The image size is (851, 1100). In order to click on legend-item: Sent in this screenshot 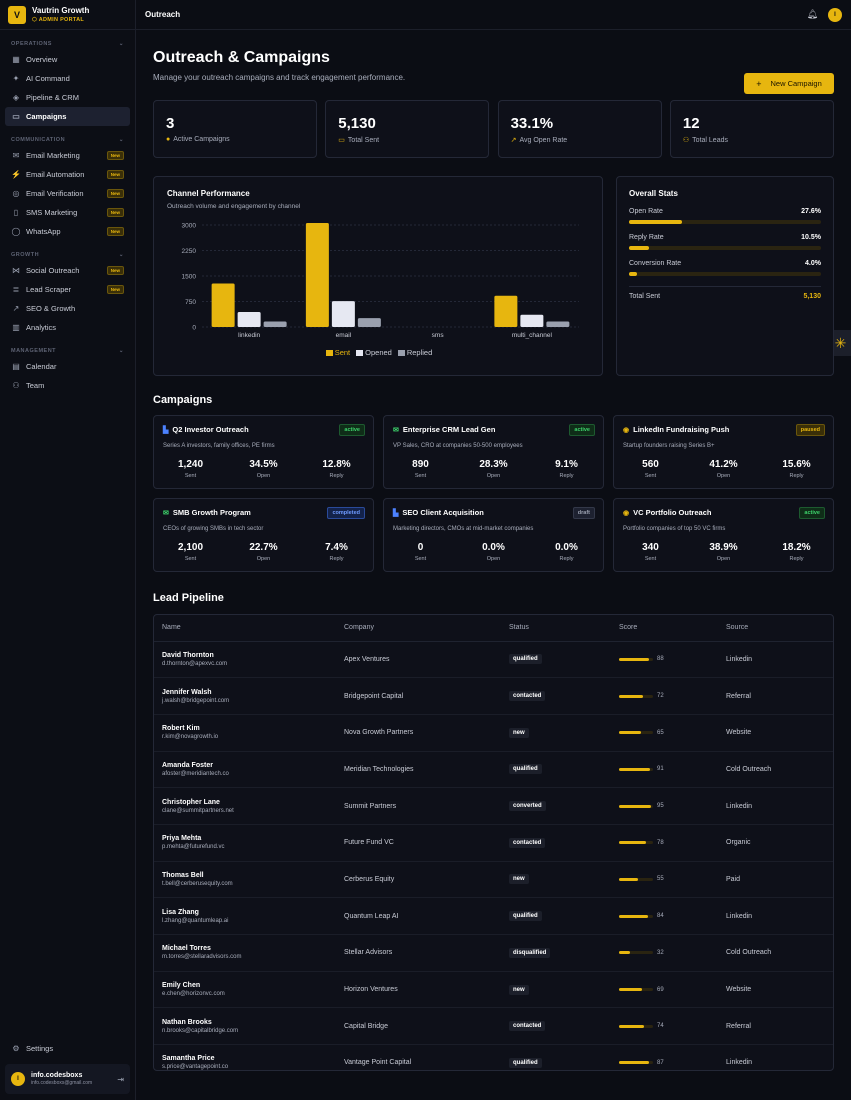, I will do `click(337, 352)`.